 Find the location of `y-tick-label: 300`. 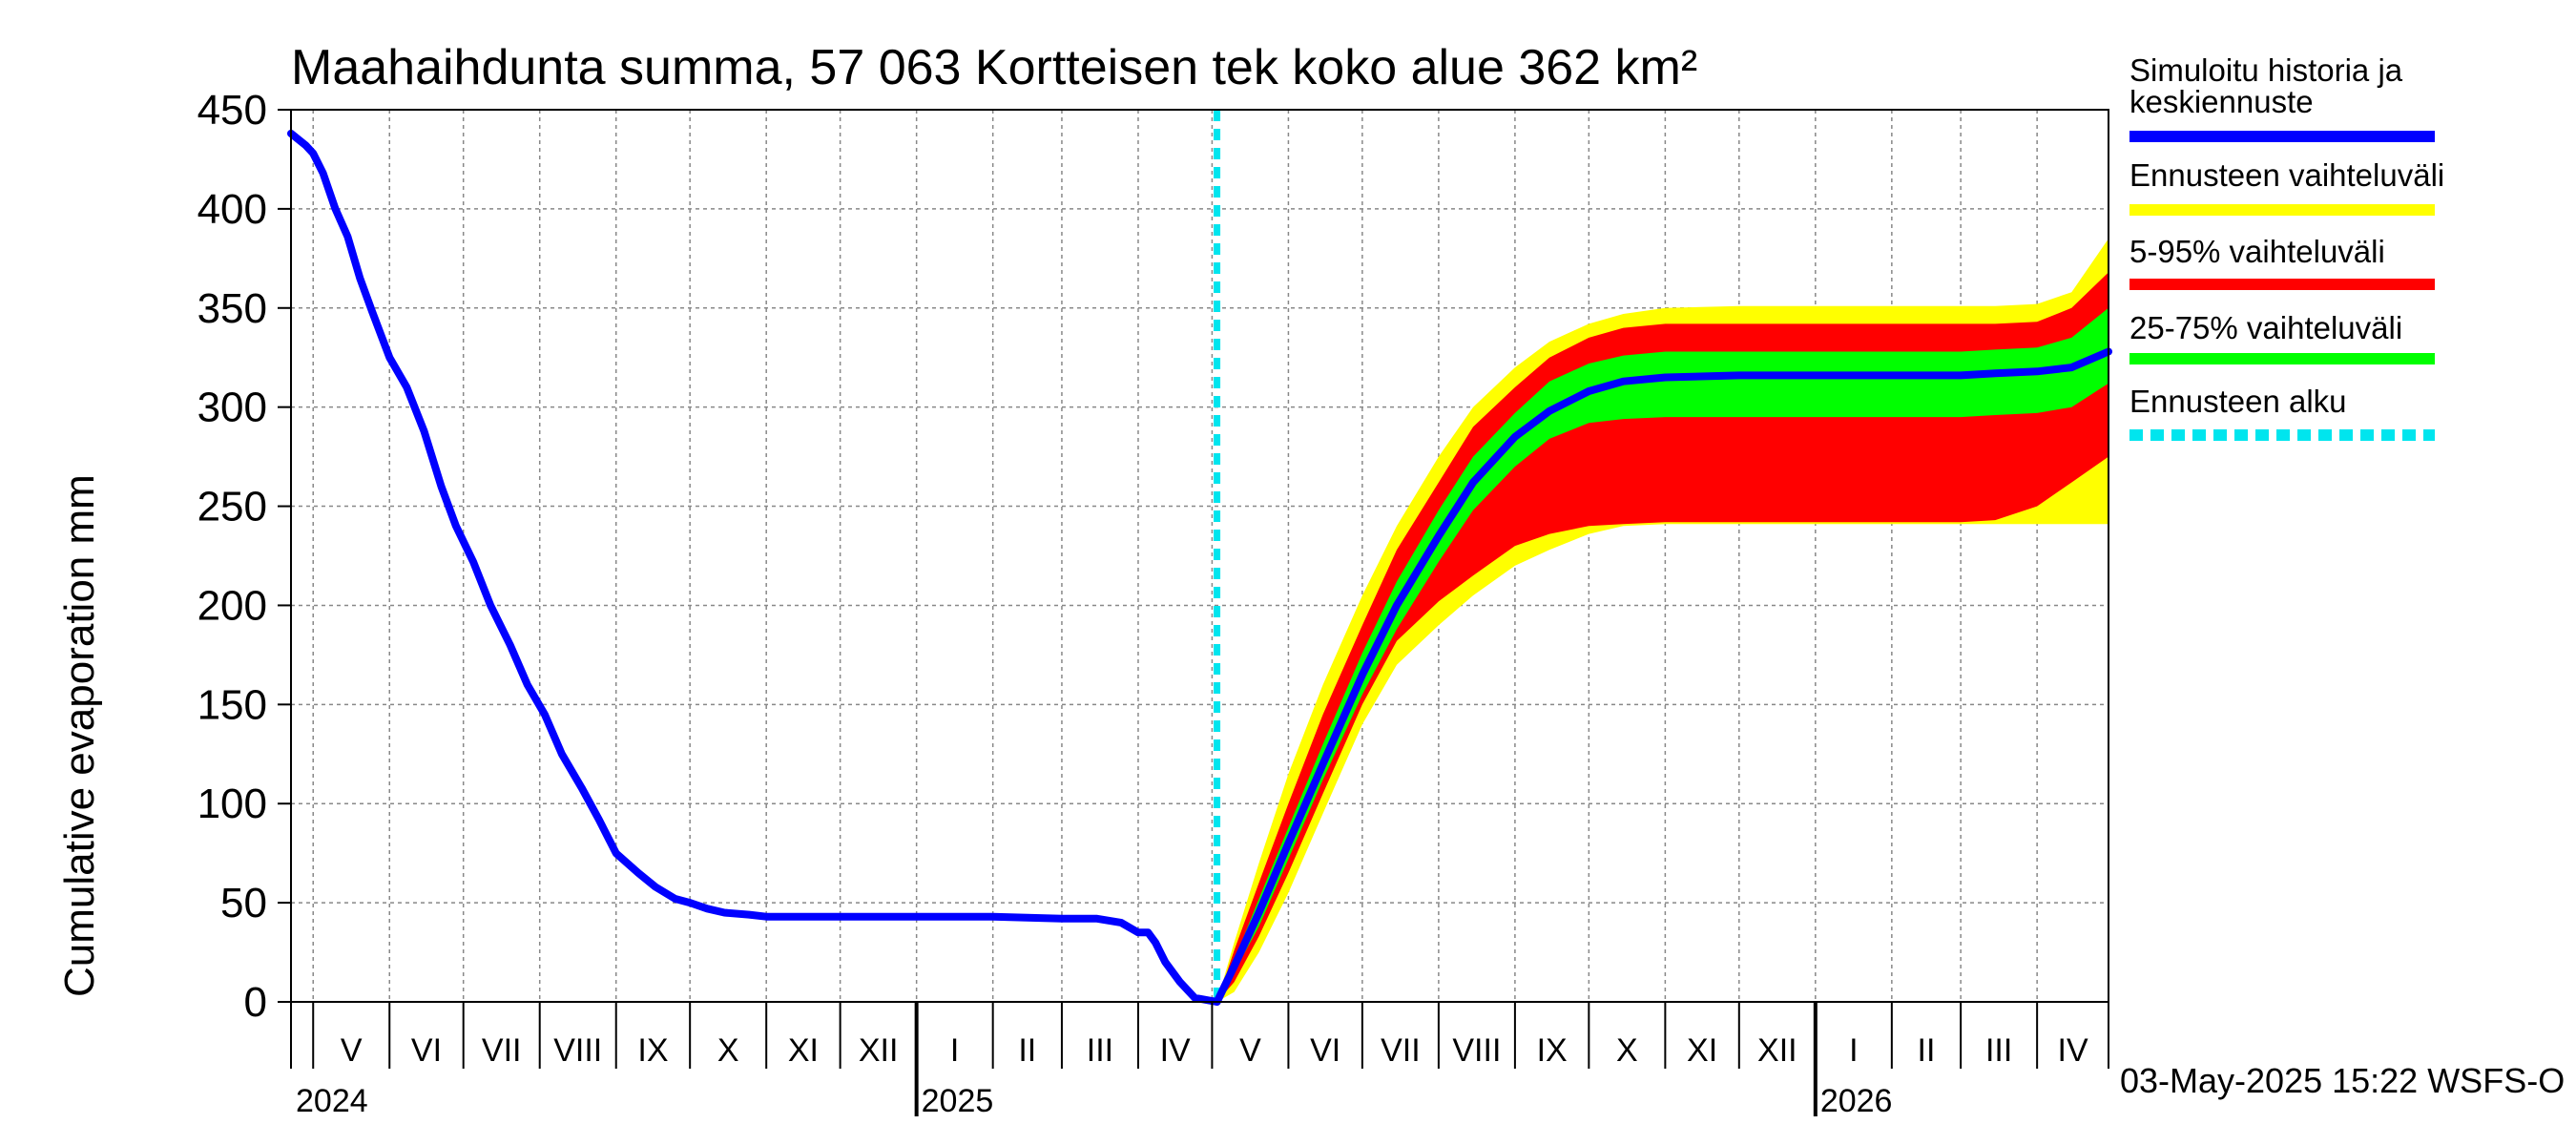

y-tick-label: 300 is located at coordinates (232, 408).